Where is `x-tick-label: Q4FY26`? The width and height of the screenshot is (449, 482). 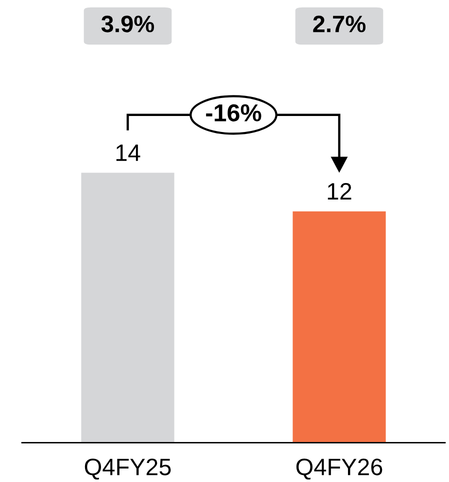 x-tick-label: Q4FY26 is located at coordinates (339, 469).